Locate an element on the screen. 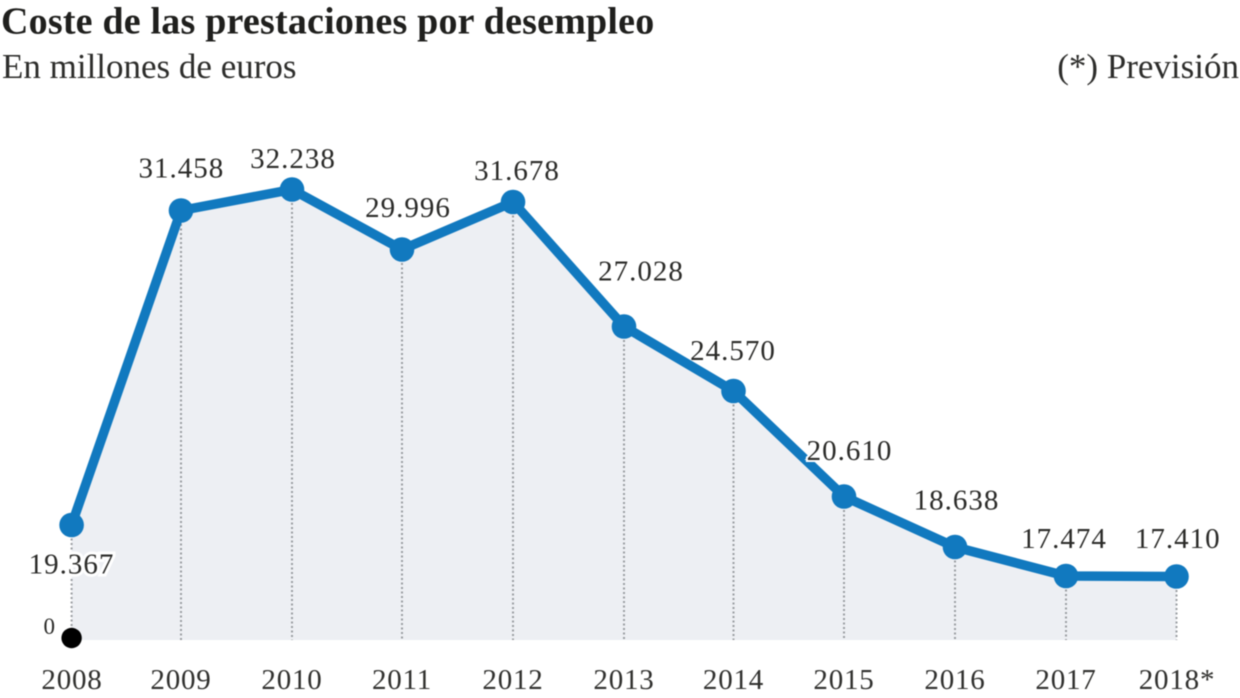  svg-text: 2008 is located at coordinates (71, 680).